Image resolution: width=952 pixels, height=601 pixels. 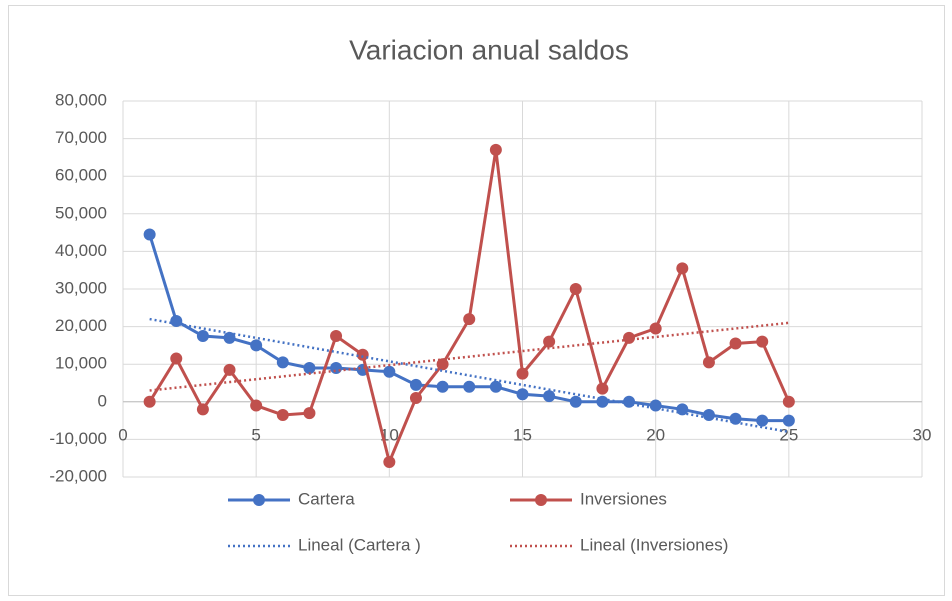 I want to click on y-tick-label: 10,000, so click(x=81, y=363).